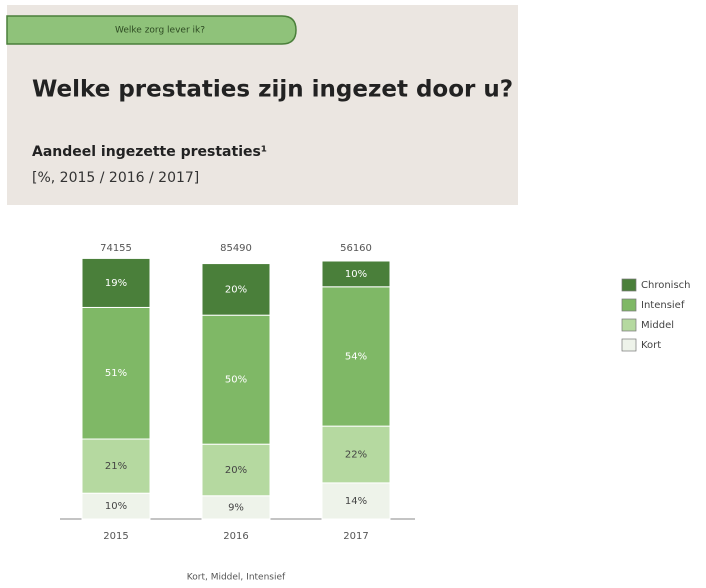 The height and width of the screenshot is (588, 706). Describe the element at coordinates (235, 536) in the screenshot. I see `x-tick-label: 2016` at that location.